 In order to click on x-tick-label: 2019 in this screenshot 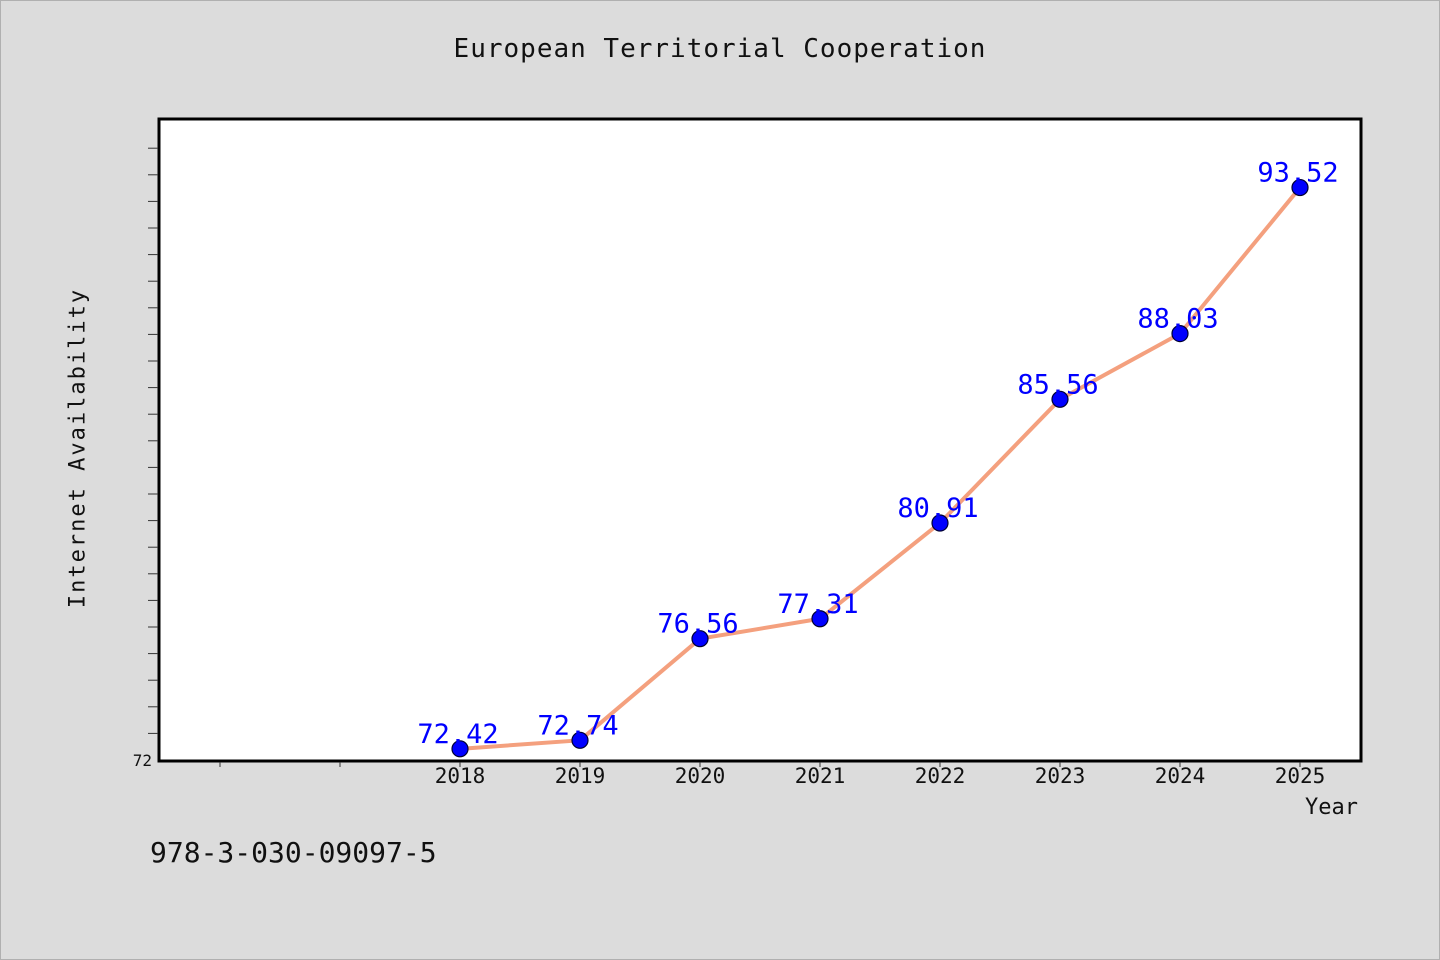, I will do `click(580, 776)`.